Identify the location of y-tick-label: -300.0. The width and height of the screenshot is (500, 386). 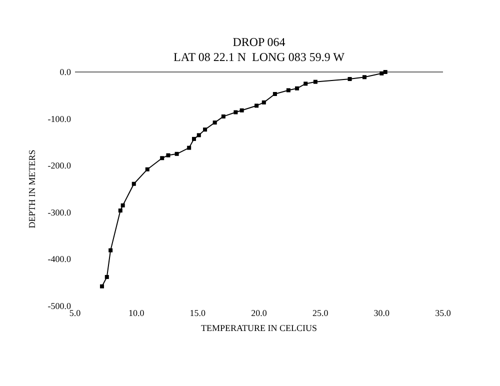
(60, 212).